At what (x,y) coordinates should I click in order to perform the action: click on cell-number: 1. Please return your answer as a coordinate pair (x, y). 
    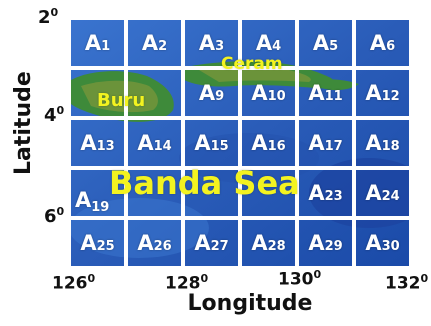
    Looking at the image, I should click on (106, 46).